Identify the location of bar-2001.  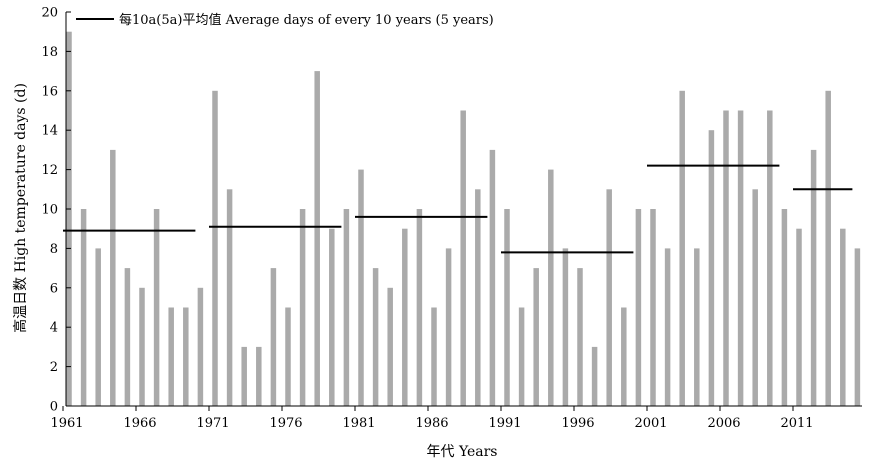
(653, 307).